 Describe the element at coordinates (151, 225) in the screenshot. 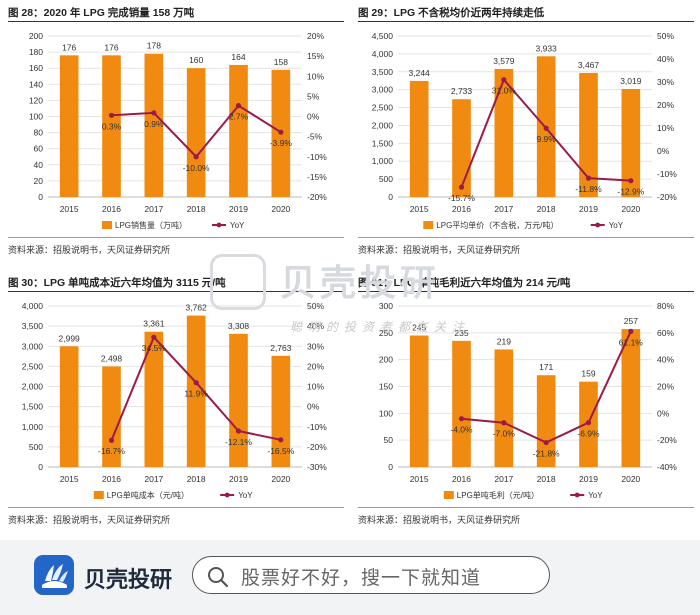

I see `legend-label: LPG销售量（万吨）` at that location.